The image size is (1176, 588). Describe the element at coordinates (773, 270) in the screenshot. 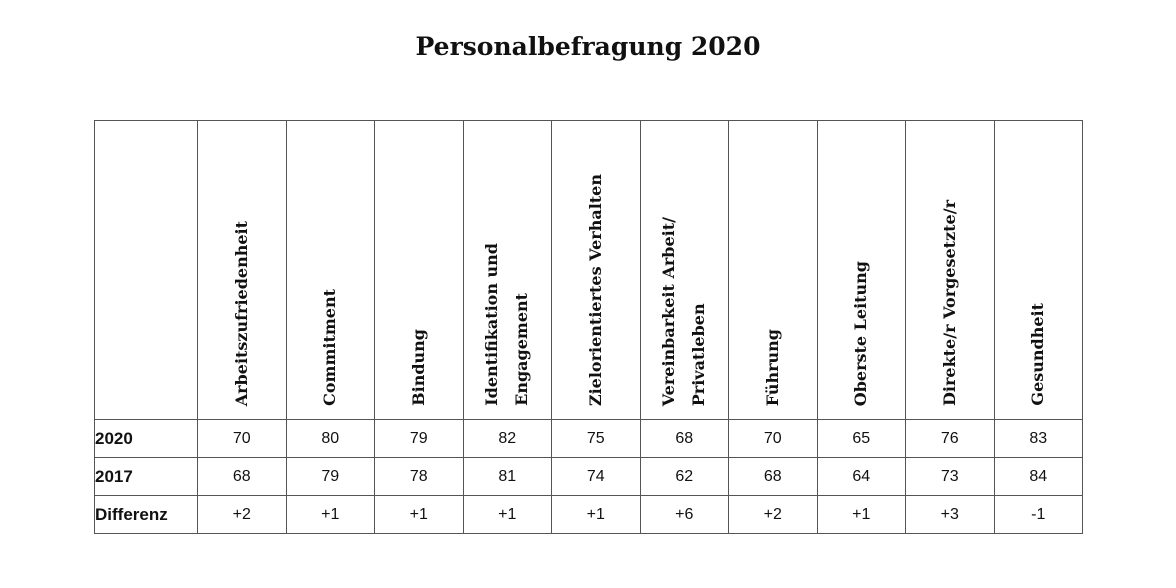

I see `column-header: Führung` at that location.